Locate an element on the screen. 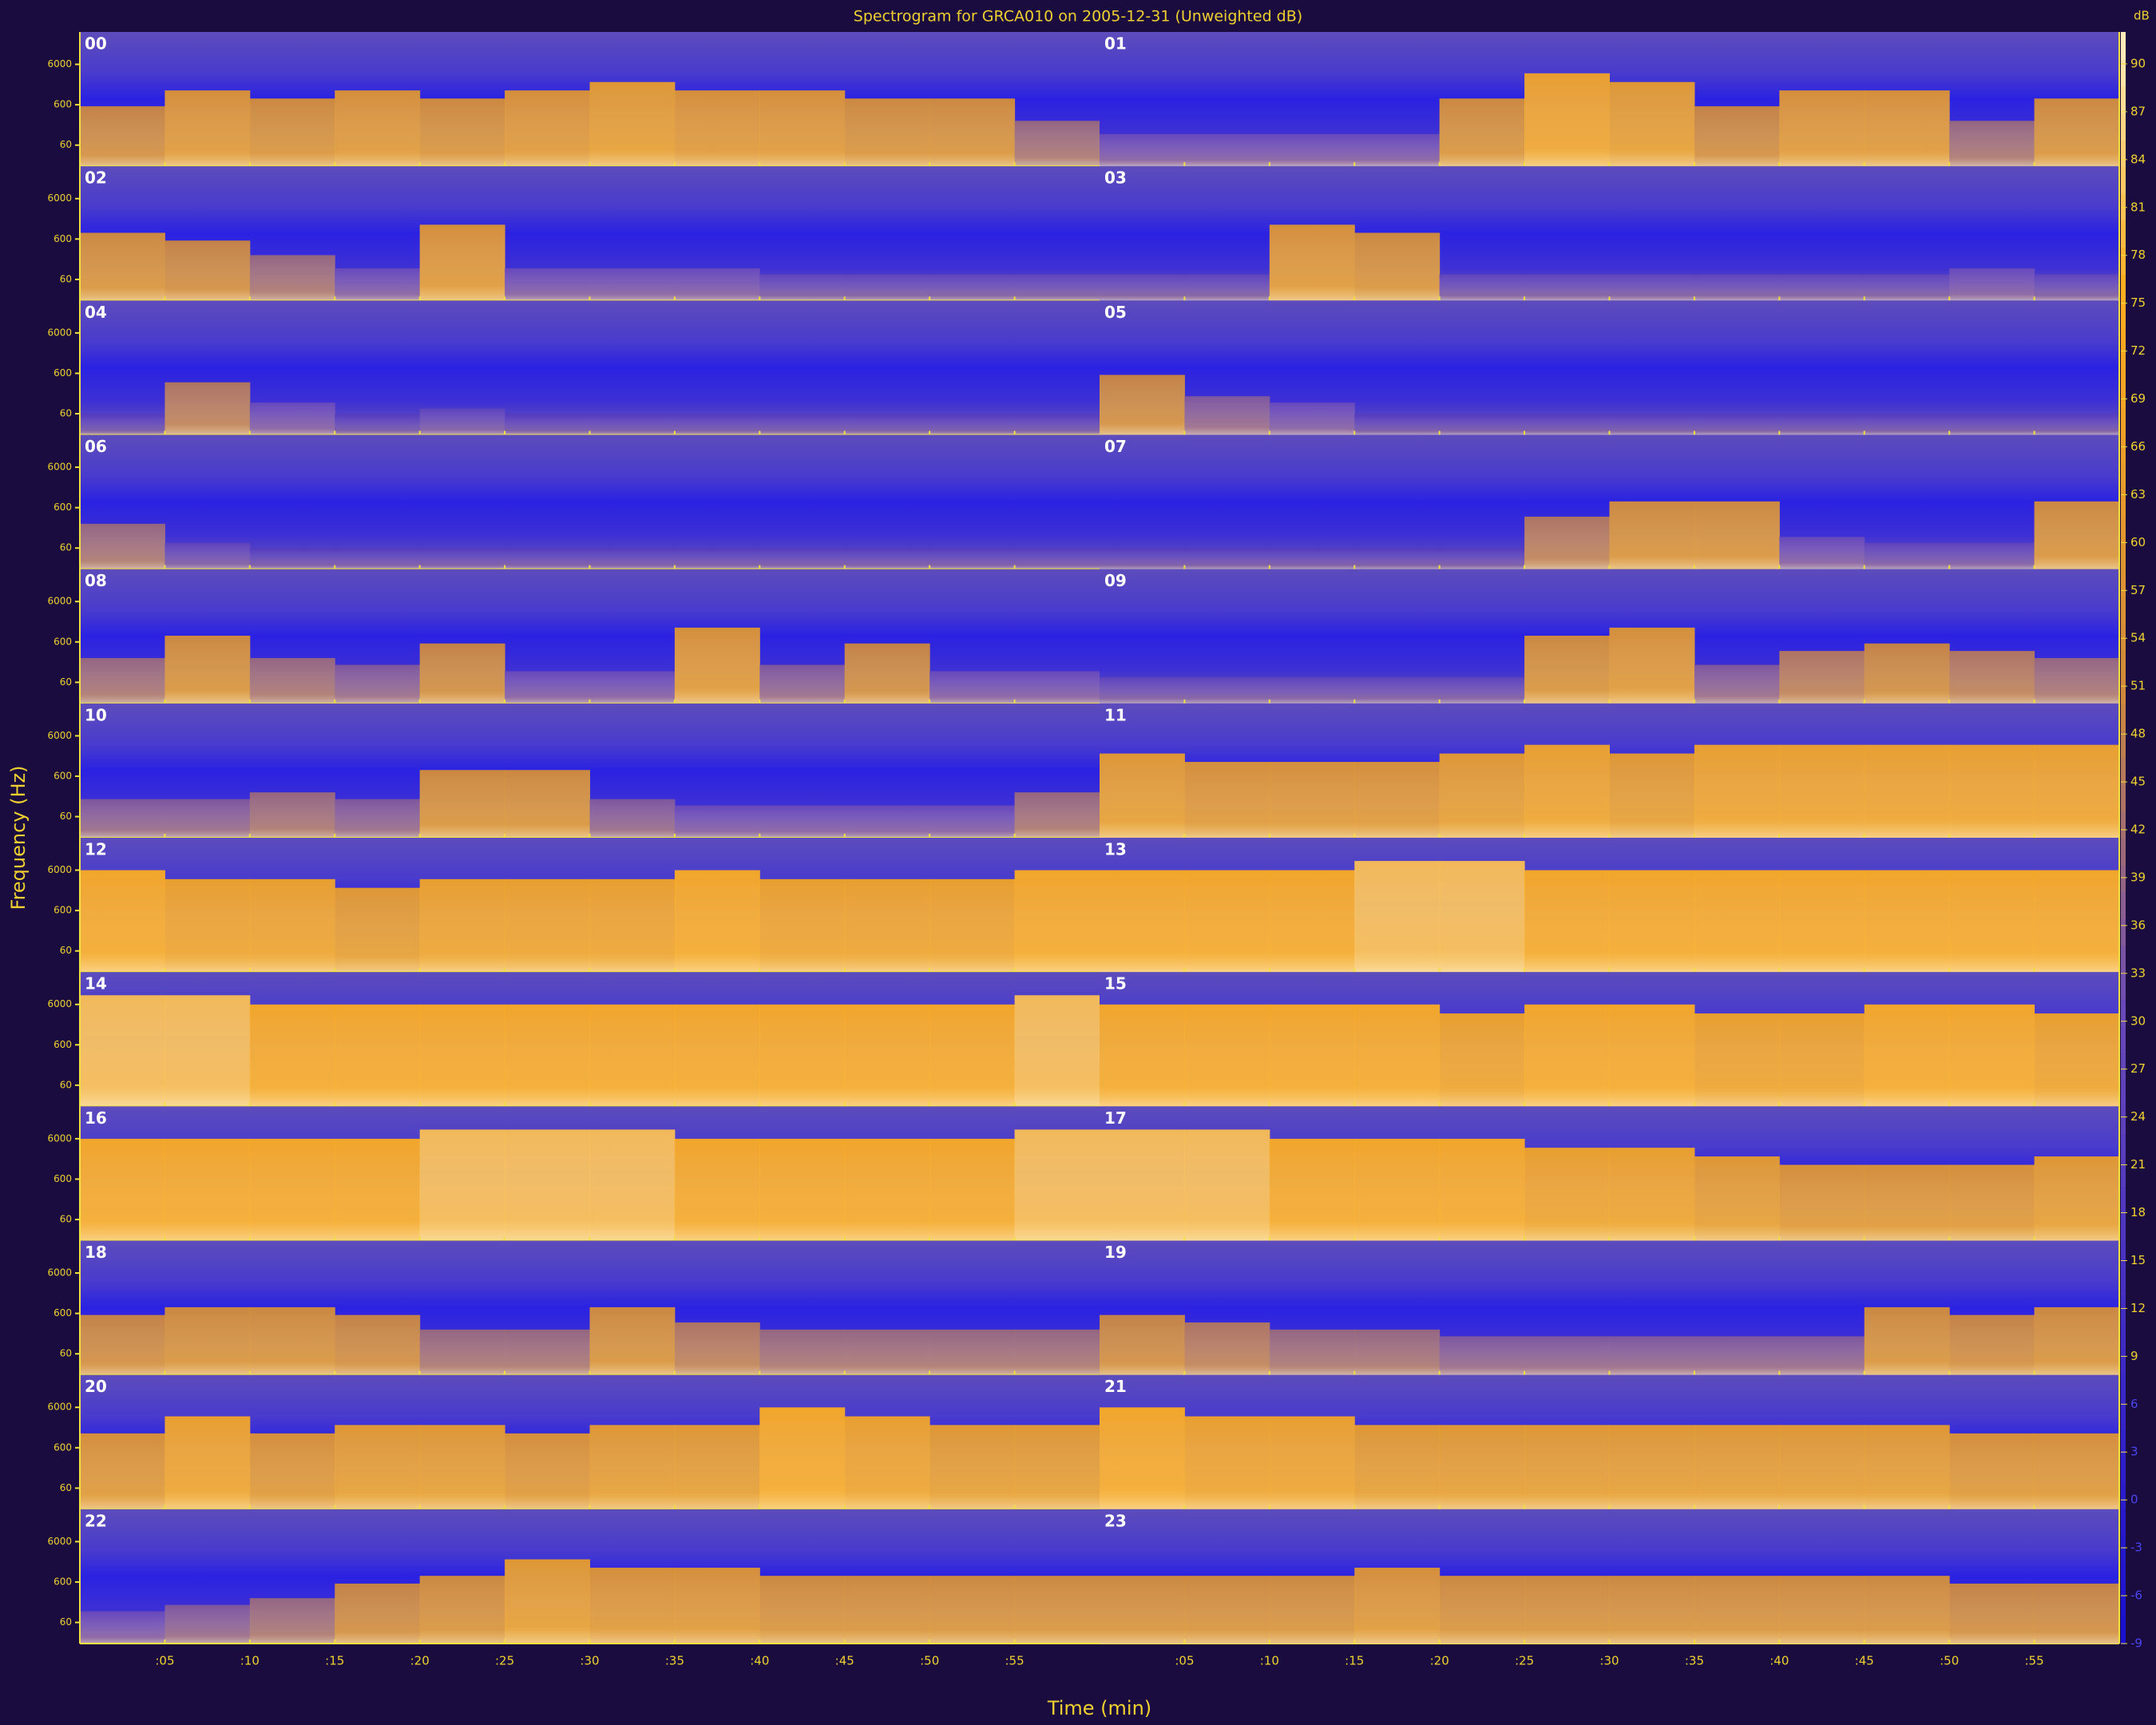  colorbar-tick-label: 81 is located at coordinates (2138, 207).